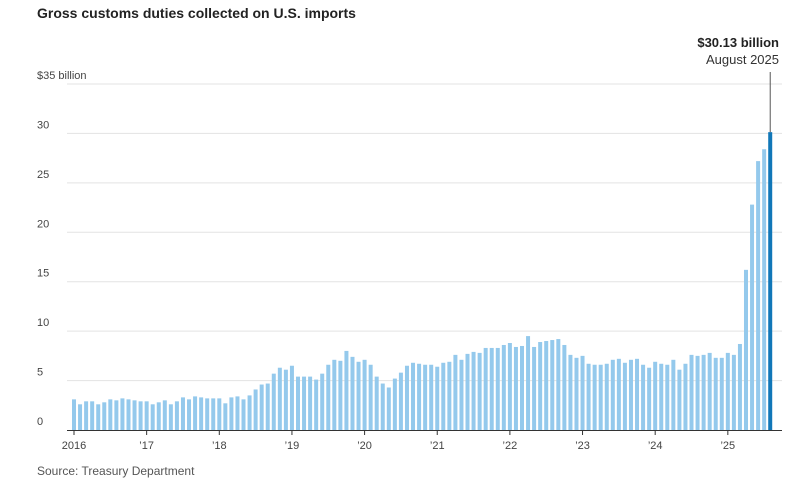  Describe the element at coordinates (43, 323) in the screenshot. I see `y-tick-label: 10` at that location.